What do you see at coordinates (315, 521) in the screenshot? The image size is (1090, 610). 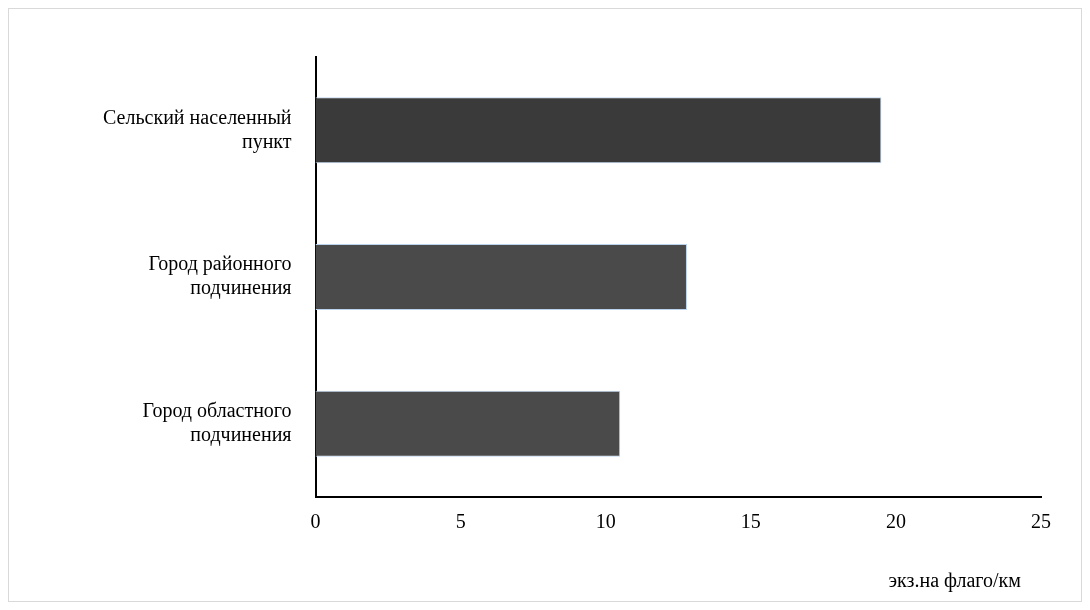 I see `x-tick-label: 0` at bounding box center [315, 521].